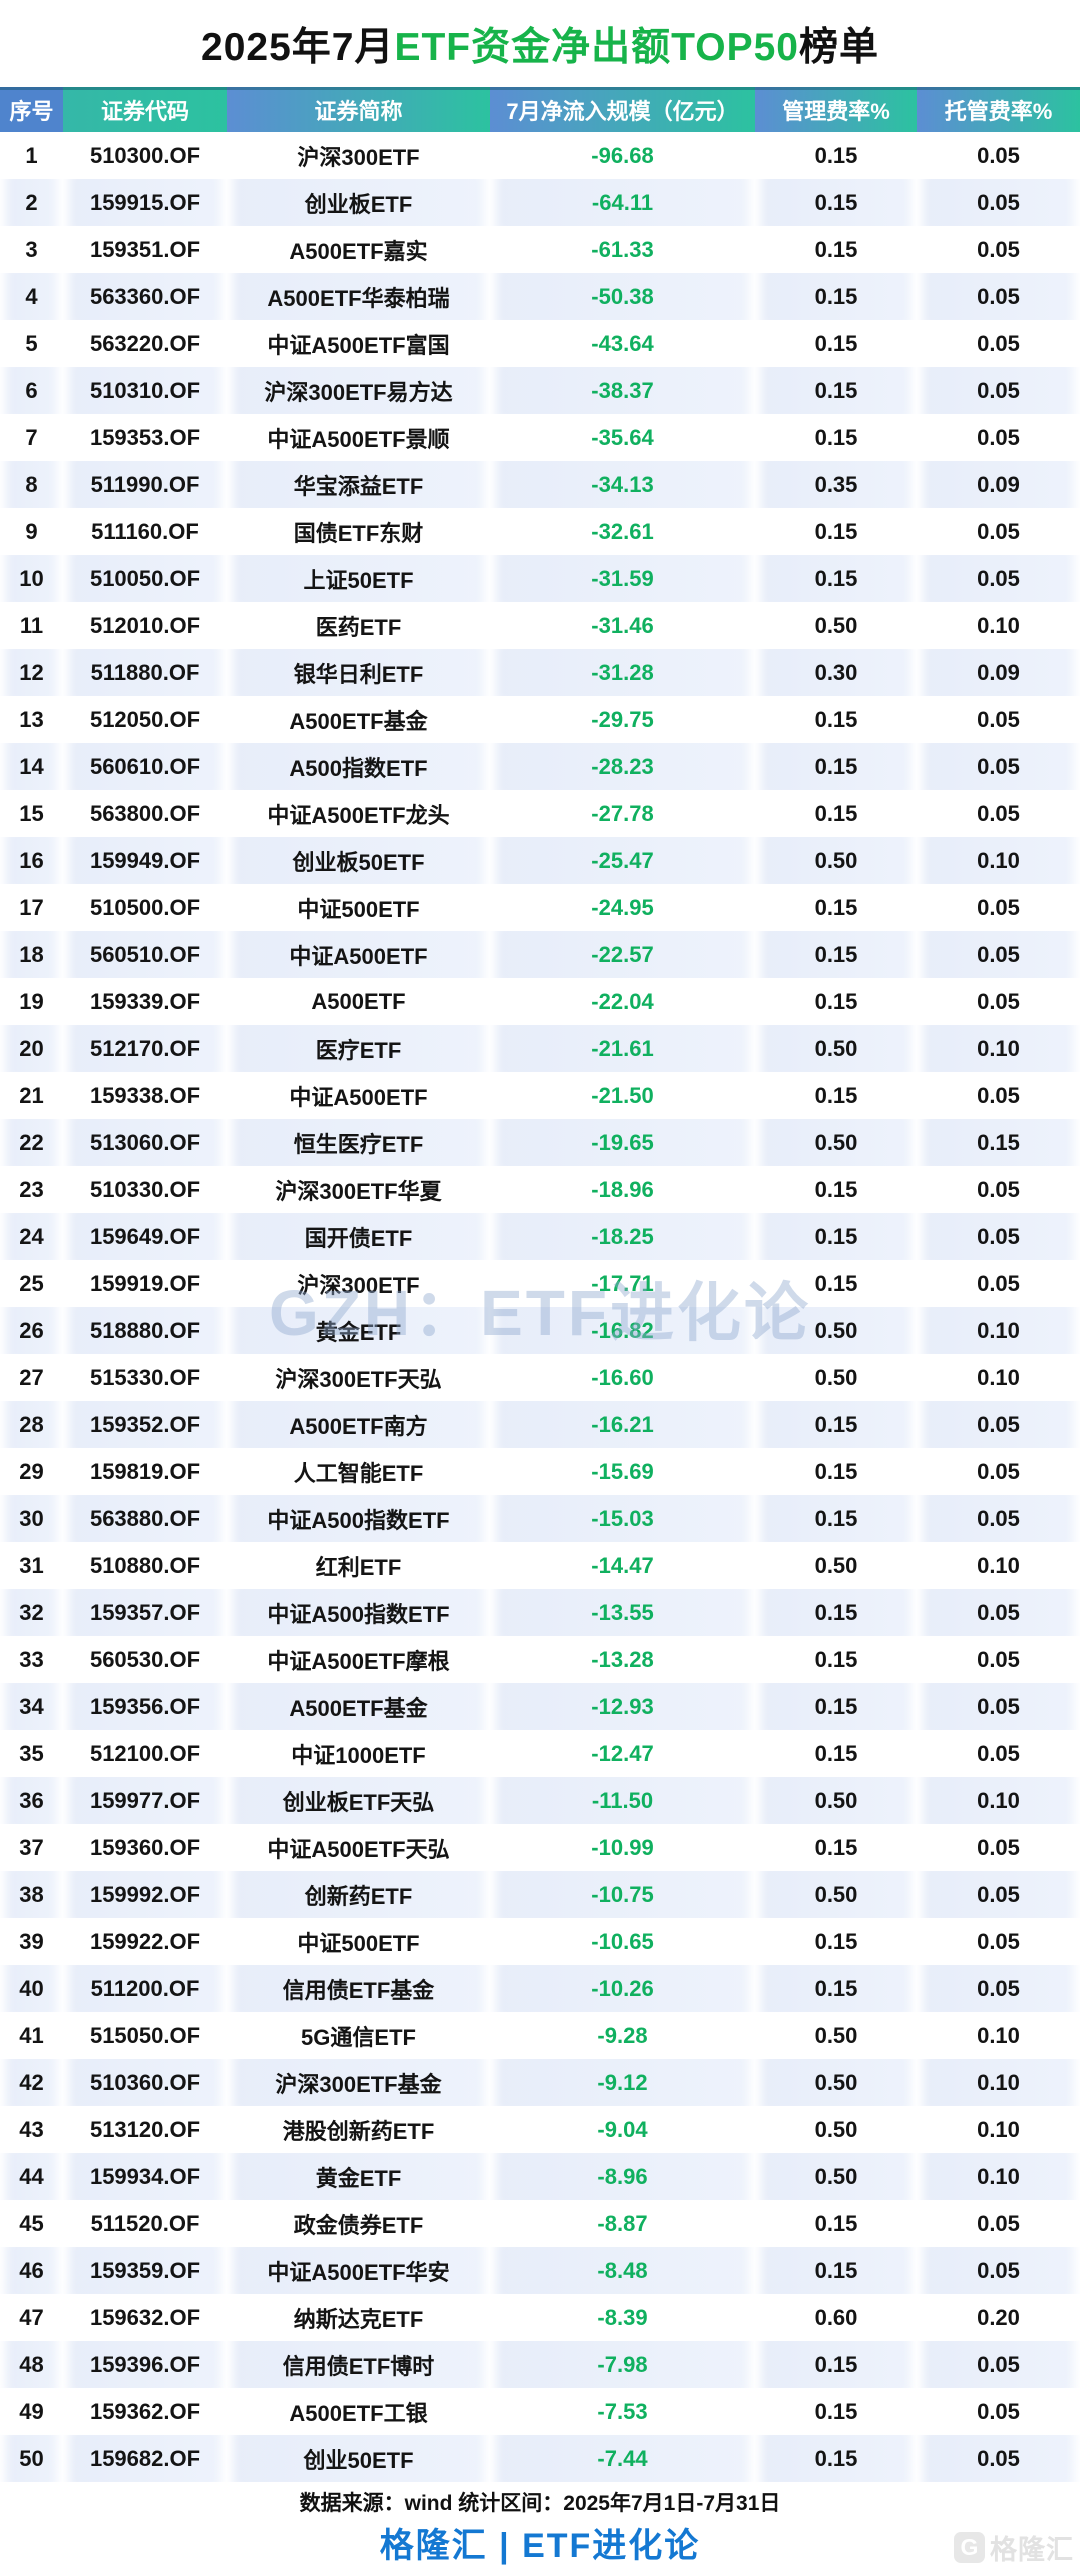 The image size is (1080, 2573). What do you see at coordinates (31, 1095) in the screenshot?
I see `rank-cell: 21` at bounding box center [31, 1095].